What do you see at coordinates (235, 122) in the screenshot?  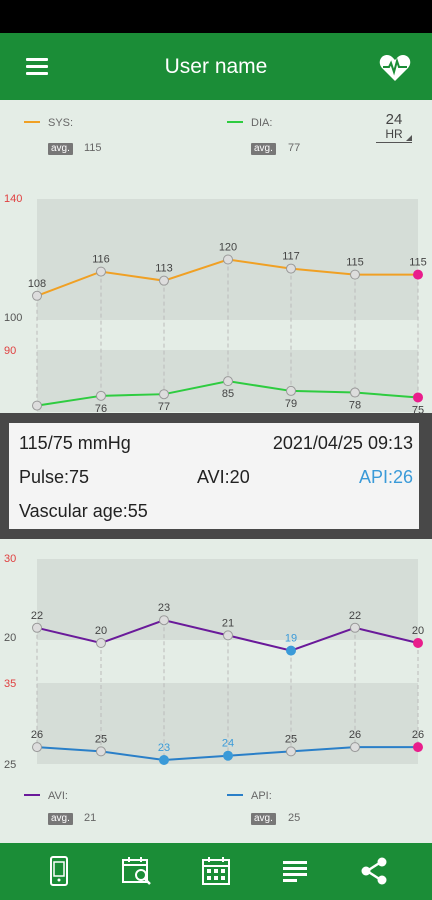 I see `dia-legend-swatch` at bounding box center [235, 122].